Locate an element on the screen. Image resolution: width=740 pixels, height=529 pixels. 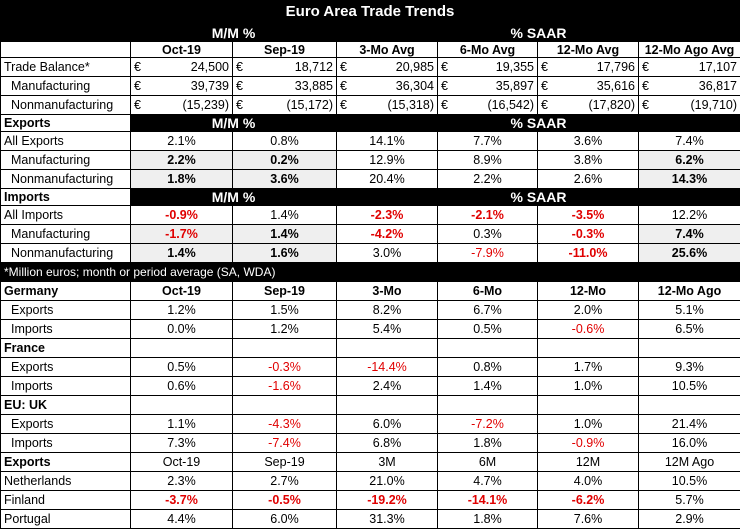
value-cell: 2.2% is located at coordinates (182, 160).